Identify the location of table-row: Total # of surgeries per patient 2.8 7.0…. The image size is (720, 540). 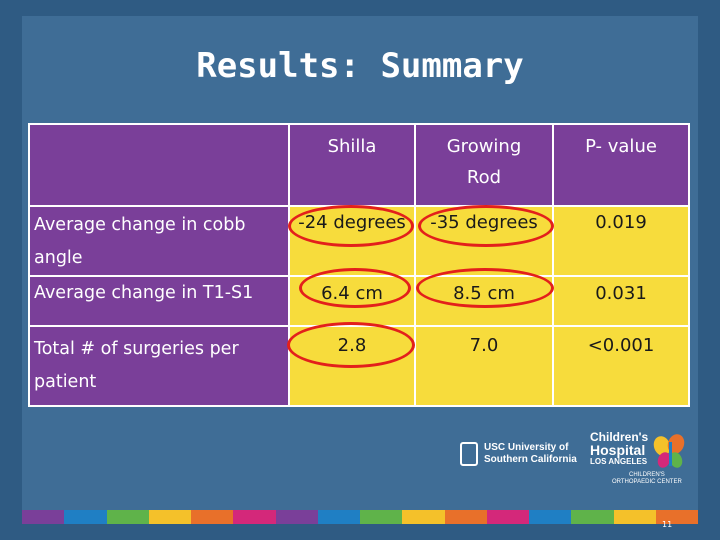
(359, 366).